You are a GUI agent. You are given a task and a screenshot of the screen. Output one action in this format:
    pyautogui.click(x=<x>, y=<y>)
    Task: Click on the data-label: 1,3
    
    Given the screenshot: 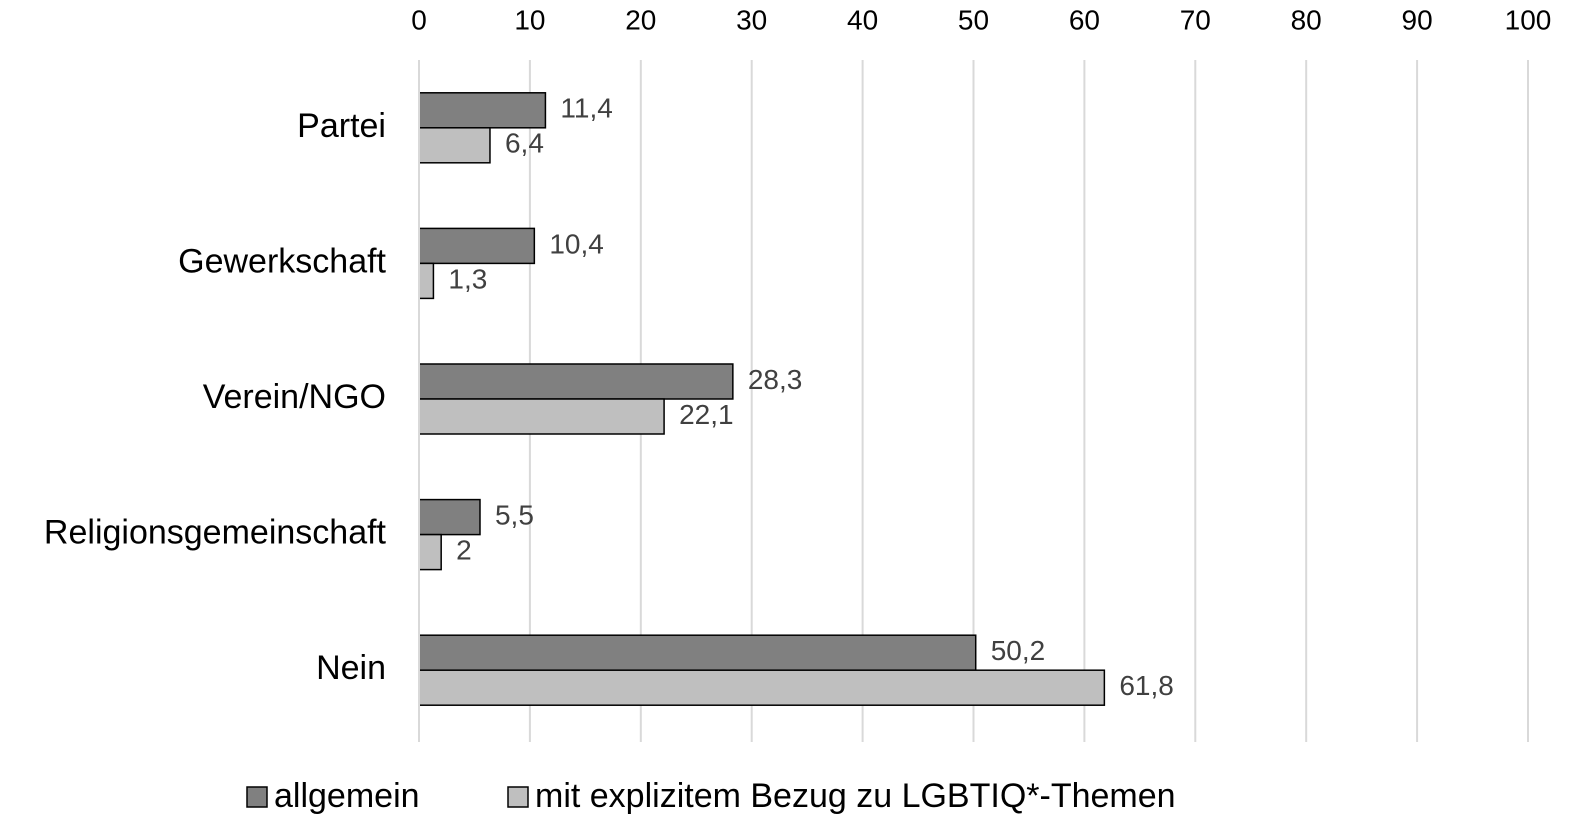 What is the action you would take?
    pyautogui.click(x=467, y=278)
    